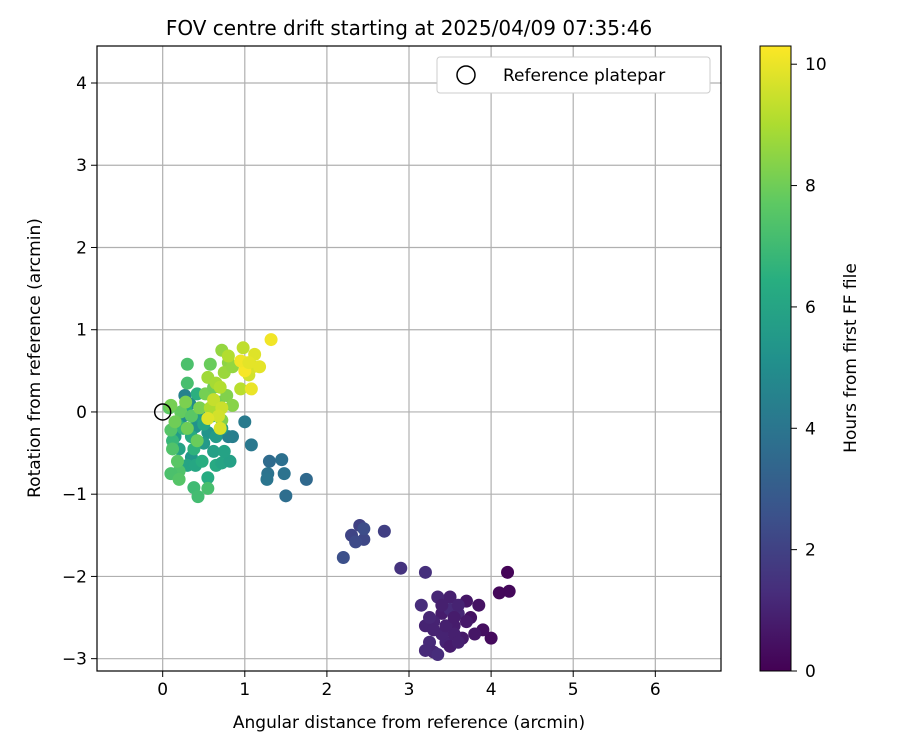 The width and height of the screenshot is (900, 750). What do you see at coordinates (409, 723) in the screenshot?
I see `x-axis-label: Angular distance from reference (arcmin)` at bounding box center [409, 723].